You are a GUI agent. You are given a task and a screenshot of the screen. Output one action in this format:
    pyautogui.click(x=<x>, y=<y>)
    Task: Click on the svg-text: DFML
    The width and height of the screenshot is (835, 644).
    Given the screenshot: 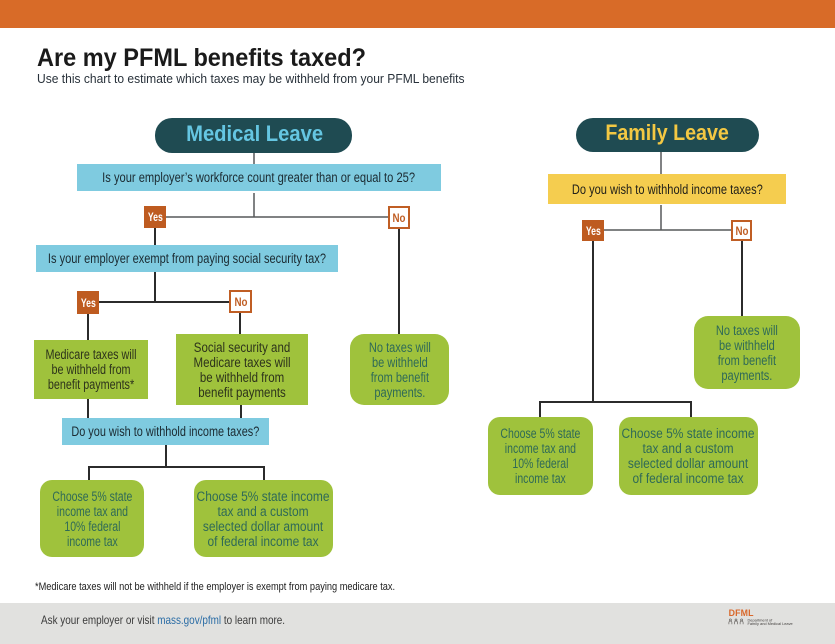 What is the action you would take?
    pyautogui.click(x=742, y=613)
    